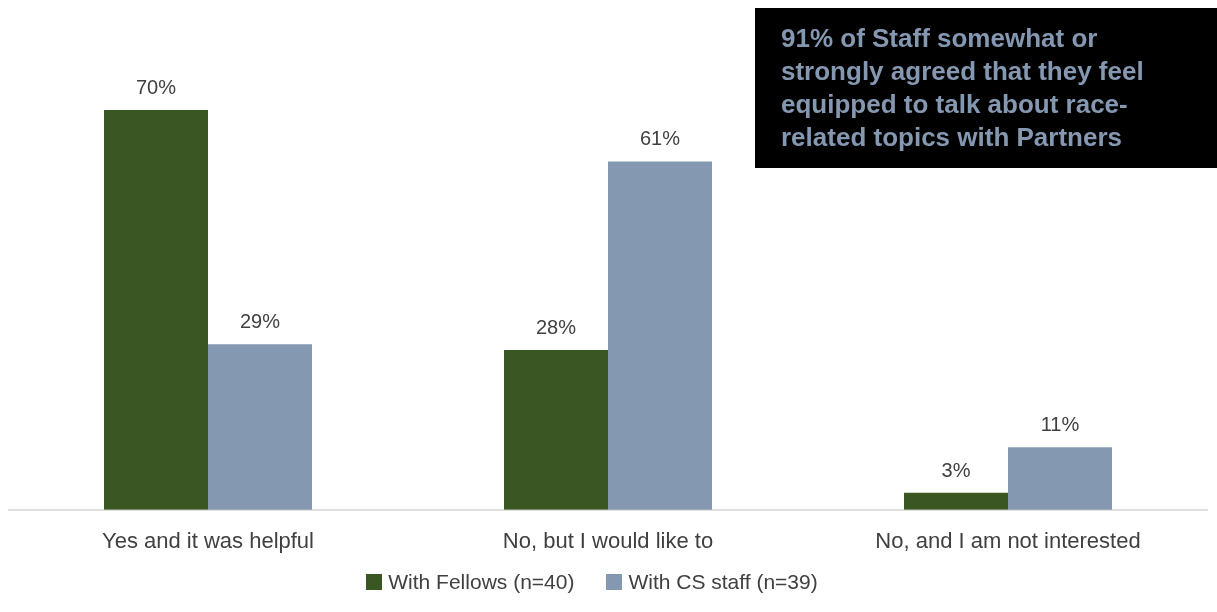  I want to click on x-tick-label: No, but I would like to, so click(608, 540).